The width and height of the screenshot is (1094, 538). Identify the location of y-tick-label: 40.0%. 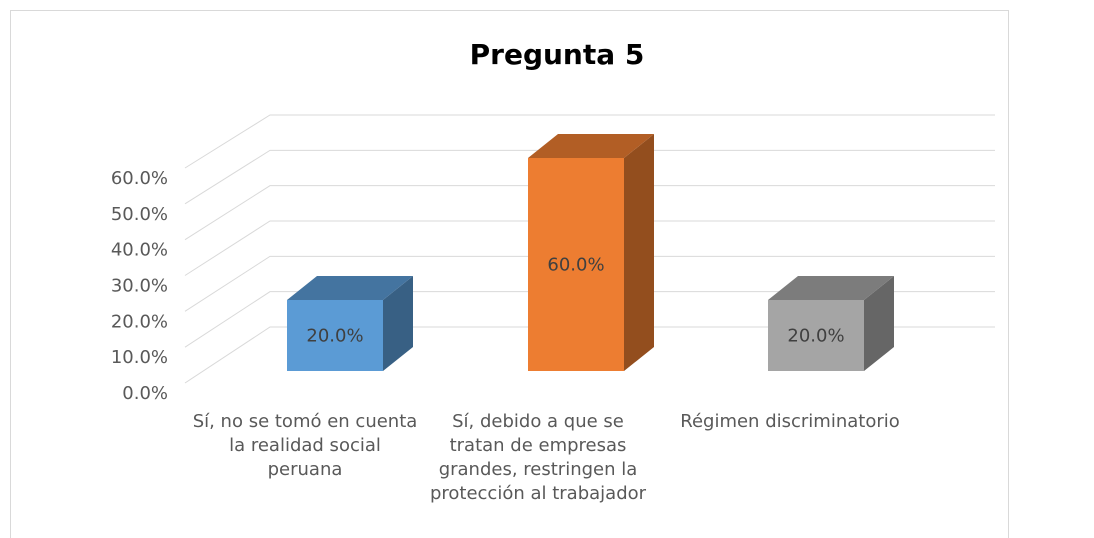
(139, 250).